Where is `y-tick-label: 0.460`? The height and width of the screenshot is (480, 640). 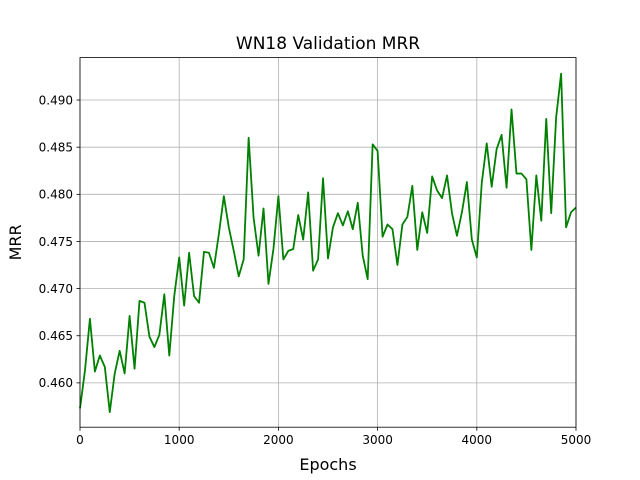 y-tick-label: 0.460 is located at coordinates (56, 383).